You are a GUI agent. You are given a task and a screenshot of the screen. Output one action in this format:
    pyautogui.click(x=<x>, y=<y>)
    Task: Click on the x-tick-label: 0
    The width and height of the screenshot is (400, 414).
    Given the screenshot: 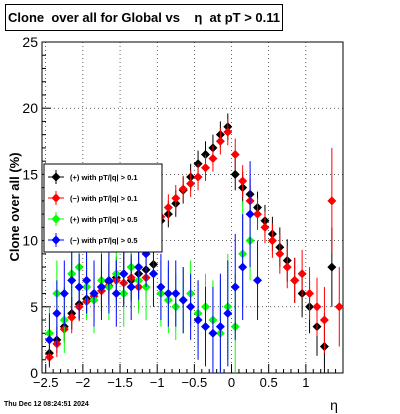 What is the action you would take?
    pyautogui.click(x=231, y=382)
    